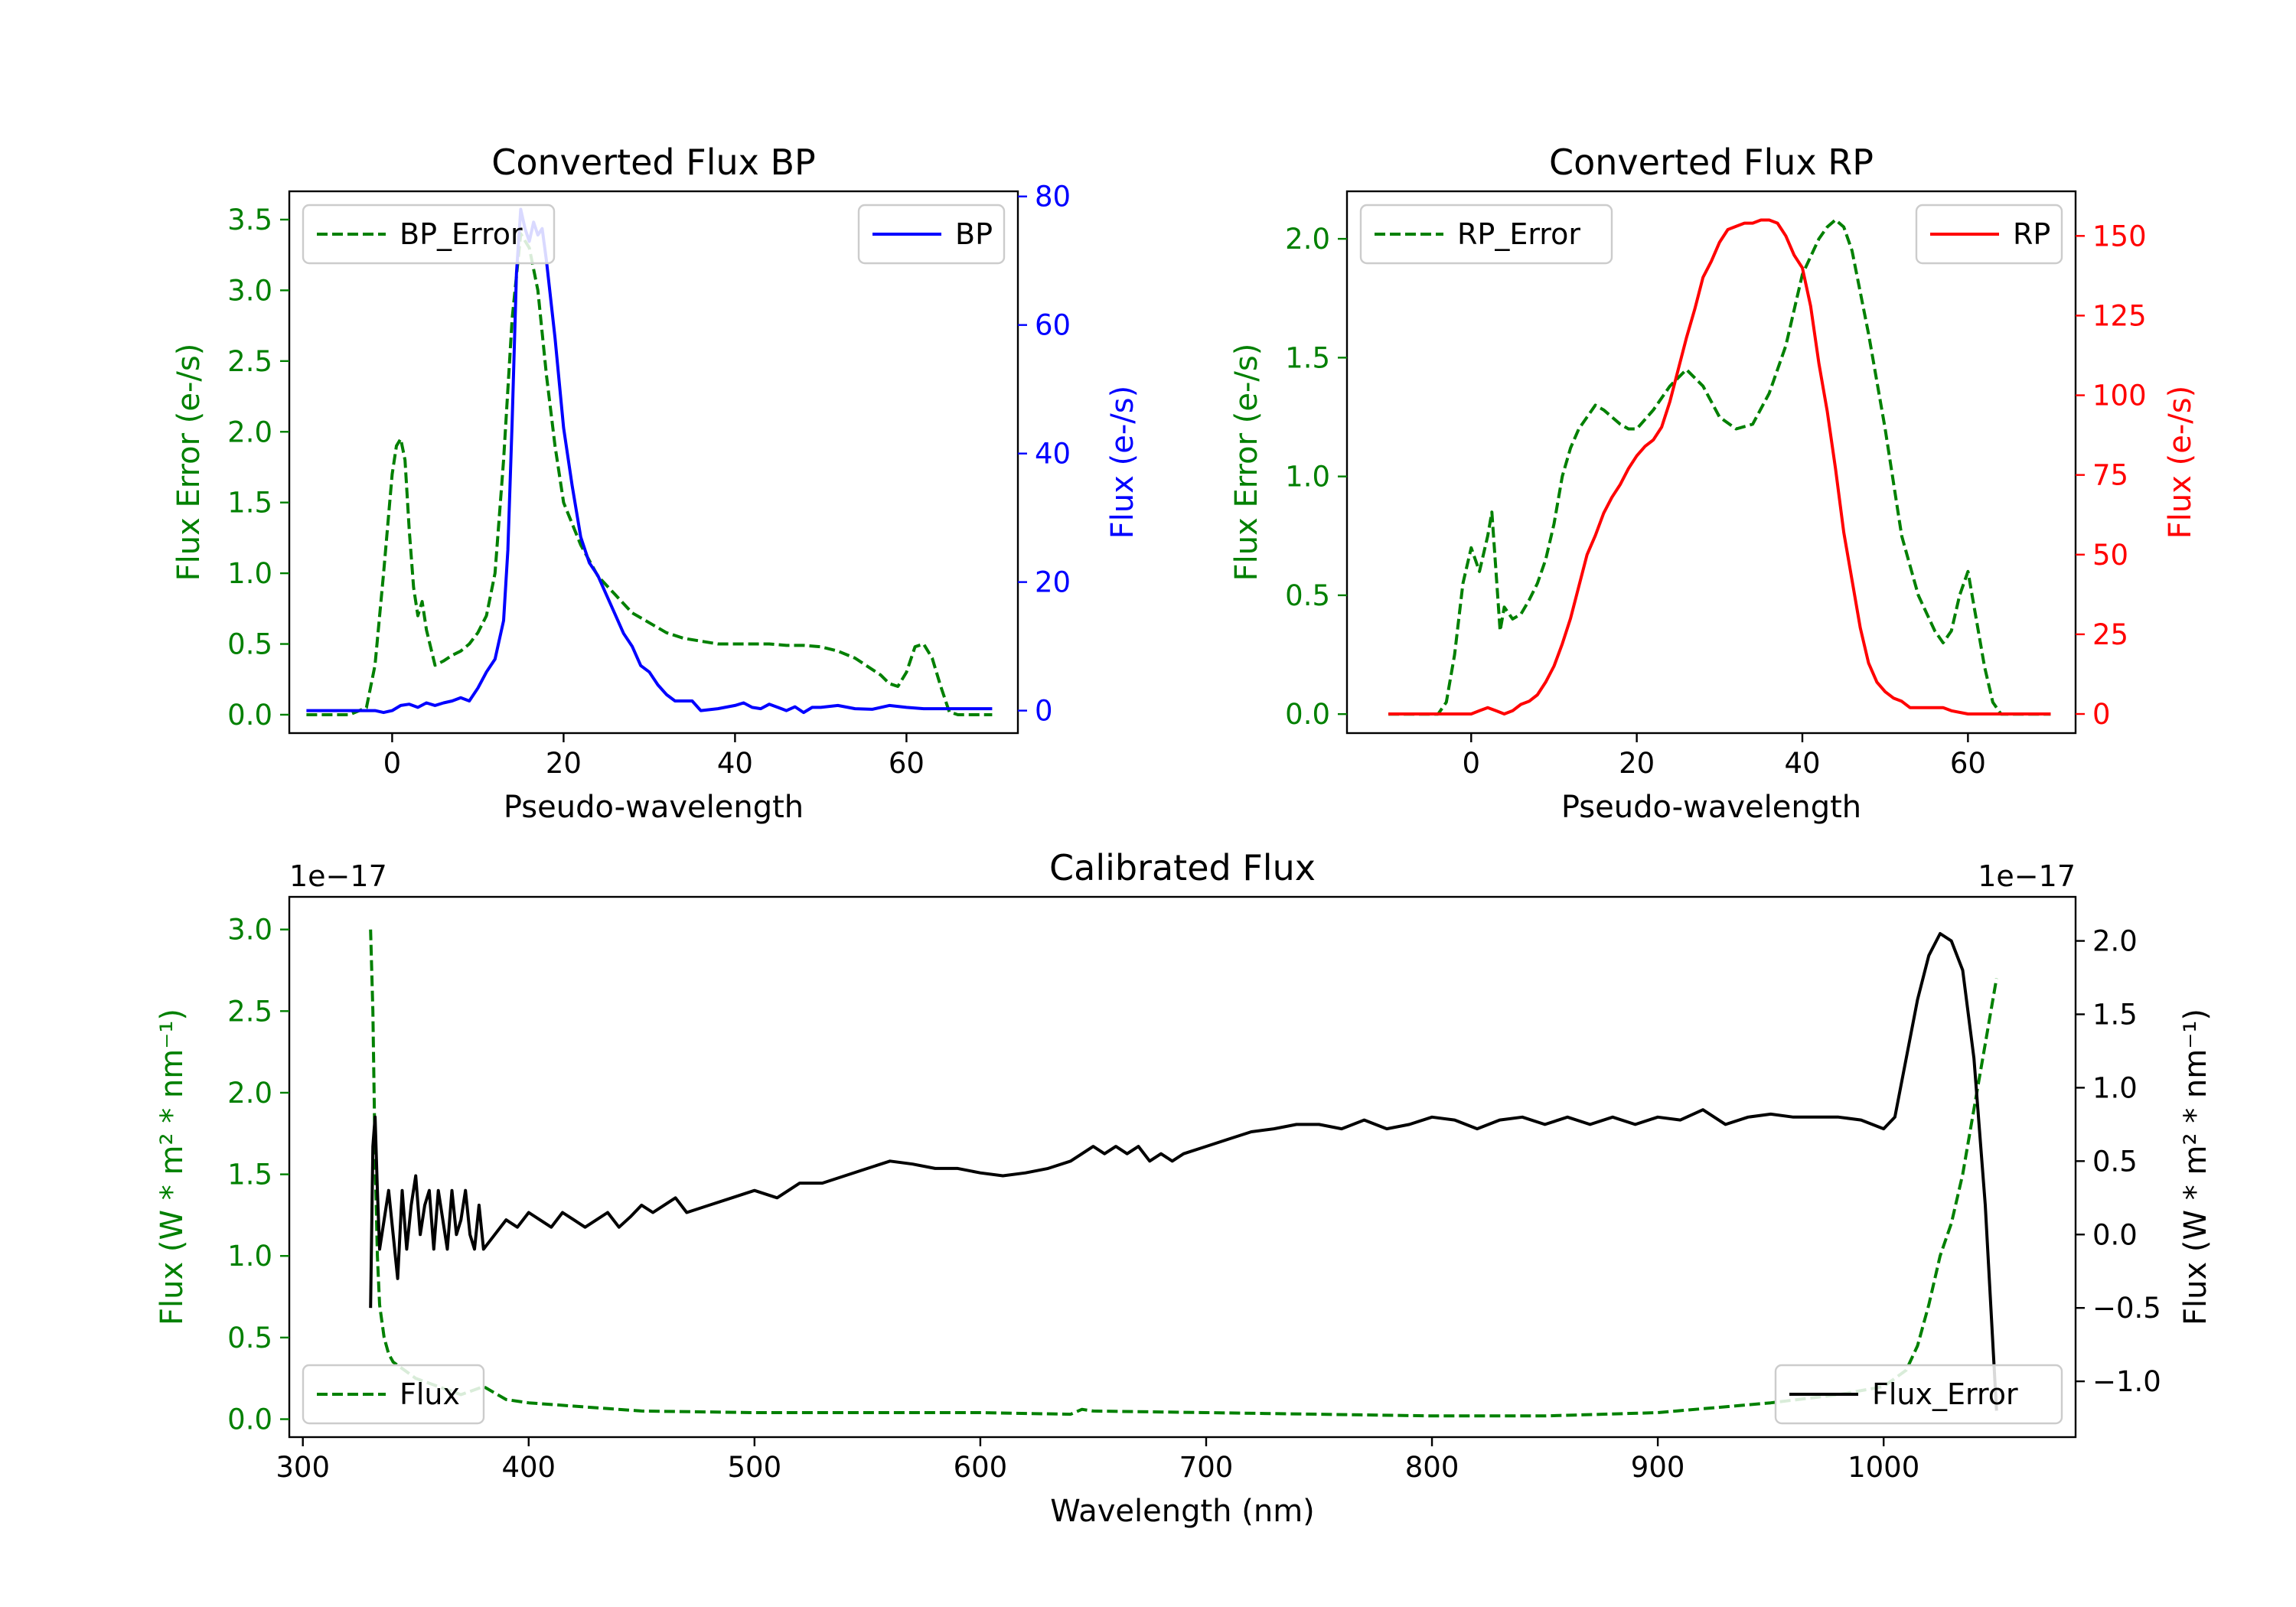 This screenshot has height=1607, width=2296. I want to click on calibrated-offset-left: 1e−17, so click(338, 876).